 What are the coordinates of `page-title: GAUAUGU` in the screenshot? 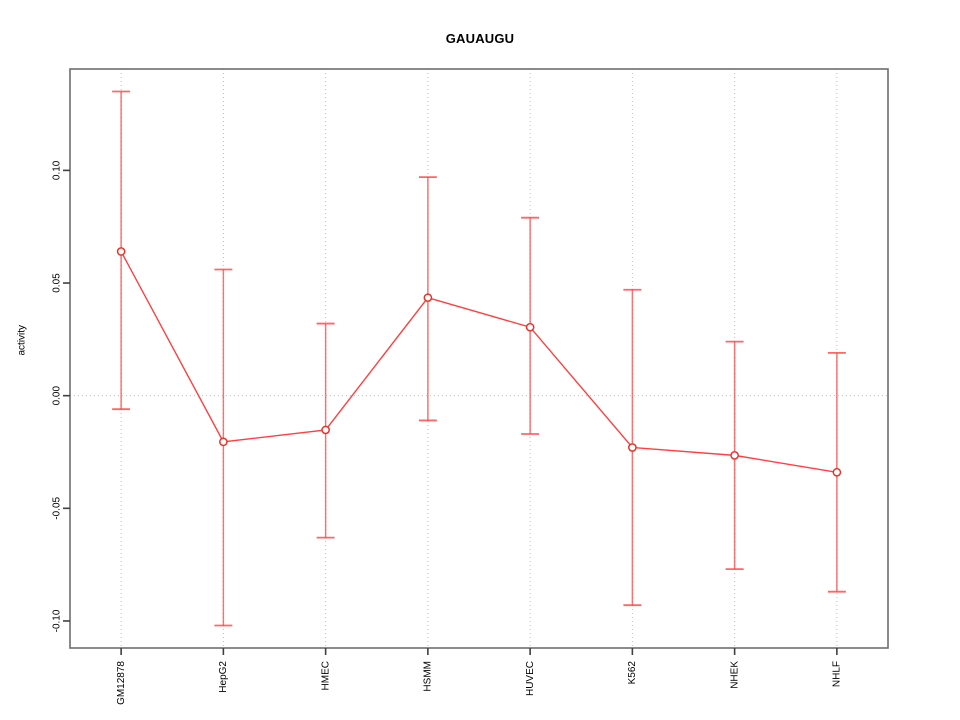 It's located at (480, 38).